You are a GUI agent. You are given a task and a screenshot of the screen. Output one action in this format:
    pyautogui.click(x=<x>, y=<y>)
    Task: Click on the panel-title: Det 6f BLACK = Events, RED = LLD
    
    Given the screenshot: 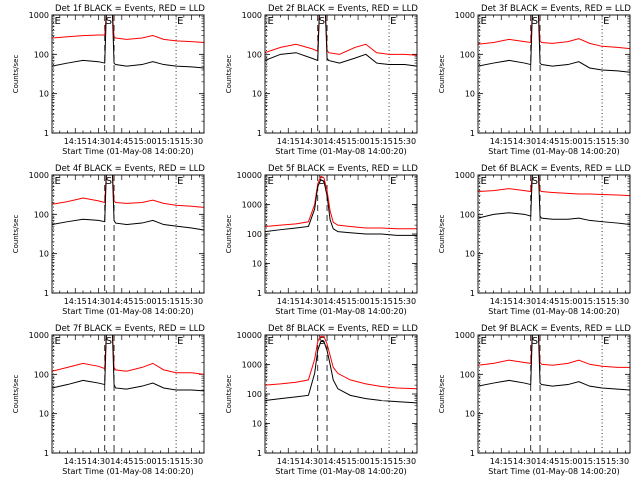 What is the action you would take?
    pyautogui.click(x=556, y=169)
    